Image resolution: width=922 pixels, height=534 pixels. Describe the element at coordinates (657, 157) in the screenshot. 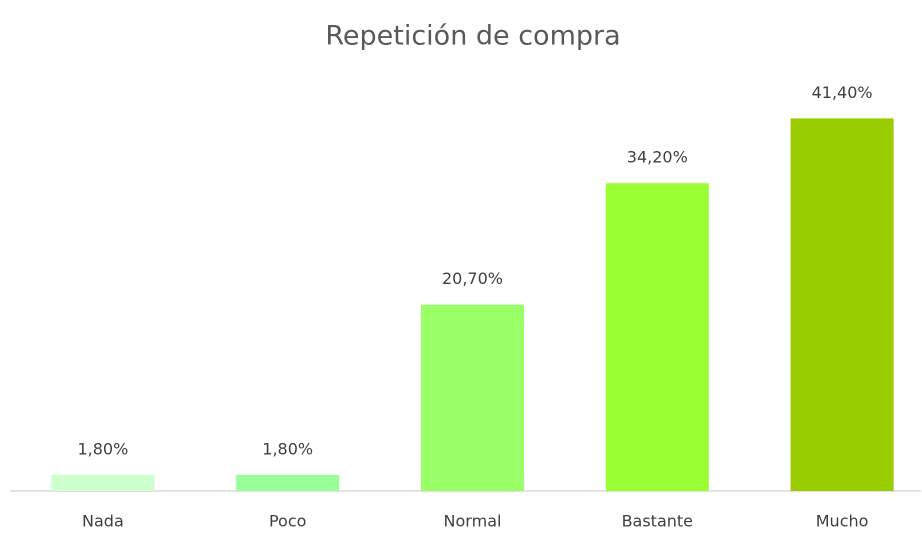

I see `data-label: 34,20%` at that location.